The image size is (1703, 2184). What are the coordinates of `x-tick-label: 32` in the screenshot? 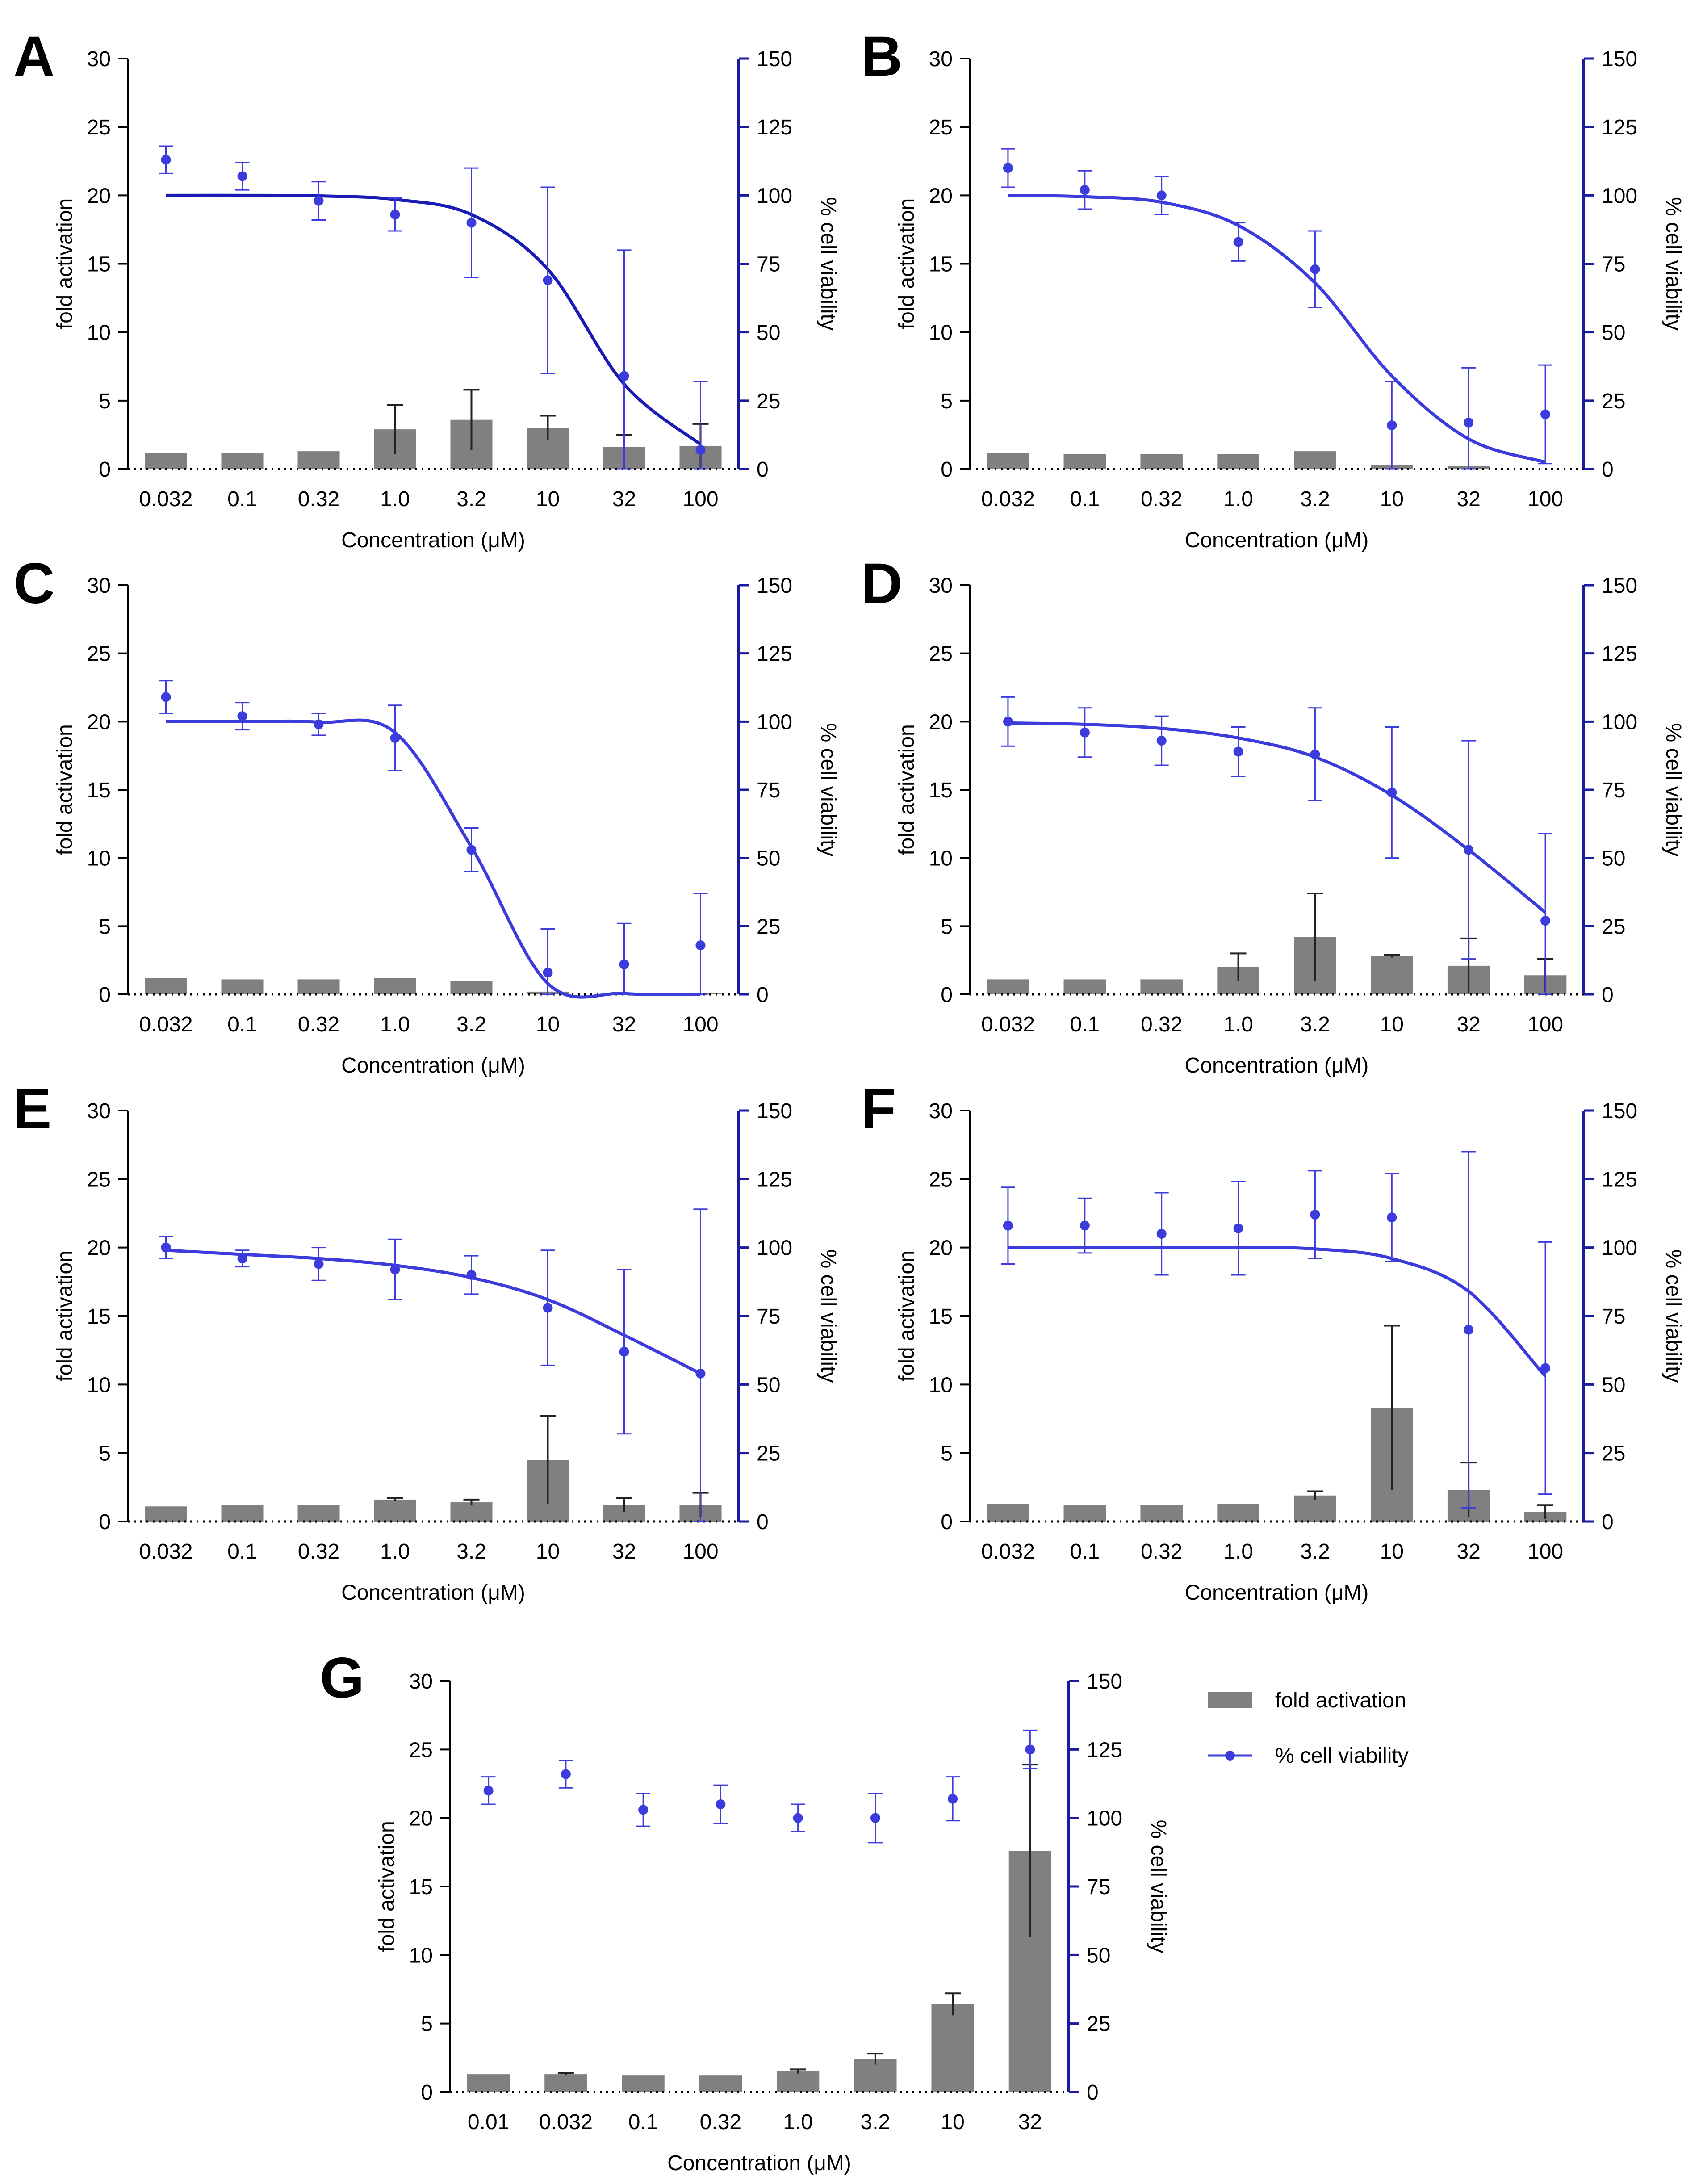 It's located at (624, 499).